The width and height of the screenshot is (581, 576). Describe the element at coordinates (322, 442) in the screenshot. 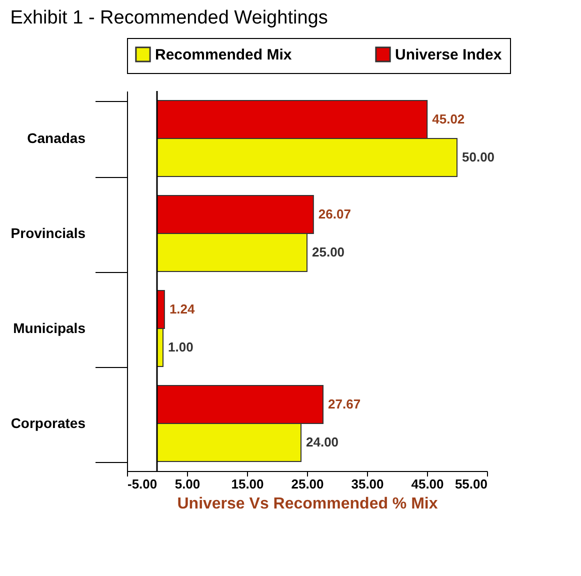

I see `data-label: 24.00` at that location.